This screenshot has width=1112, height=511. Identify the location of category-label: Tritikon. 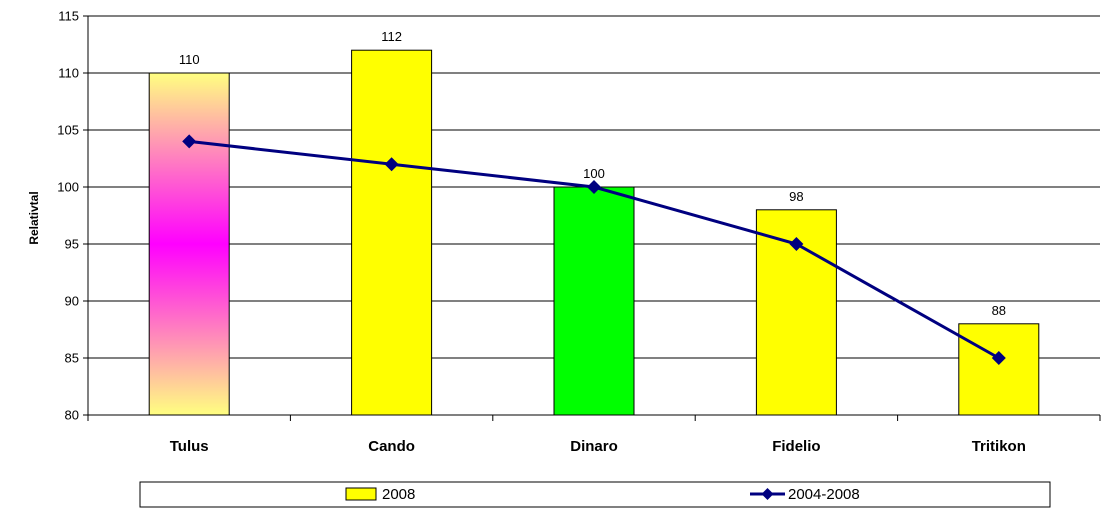
(999, 446).